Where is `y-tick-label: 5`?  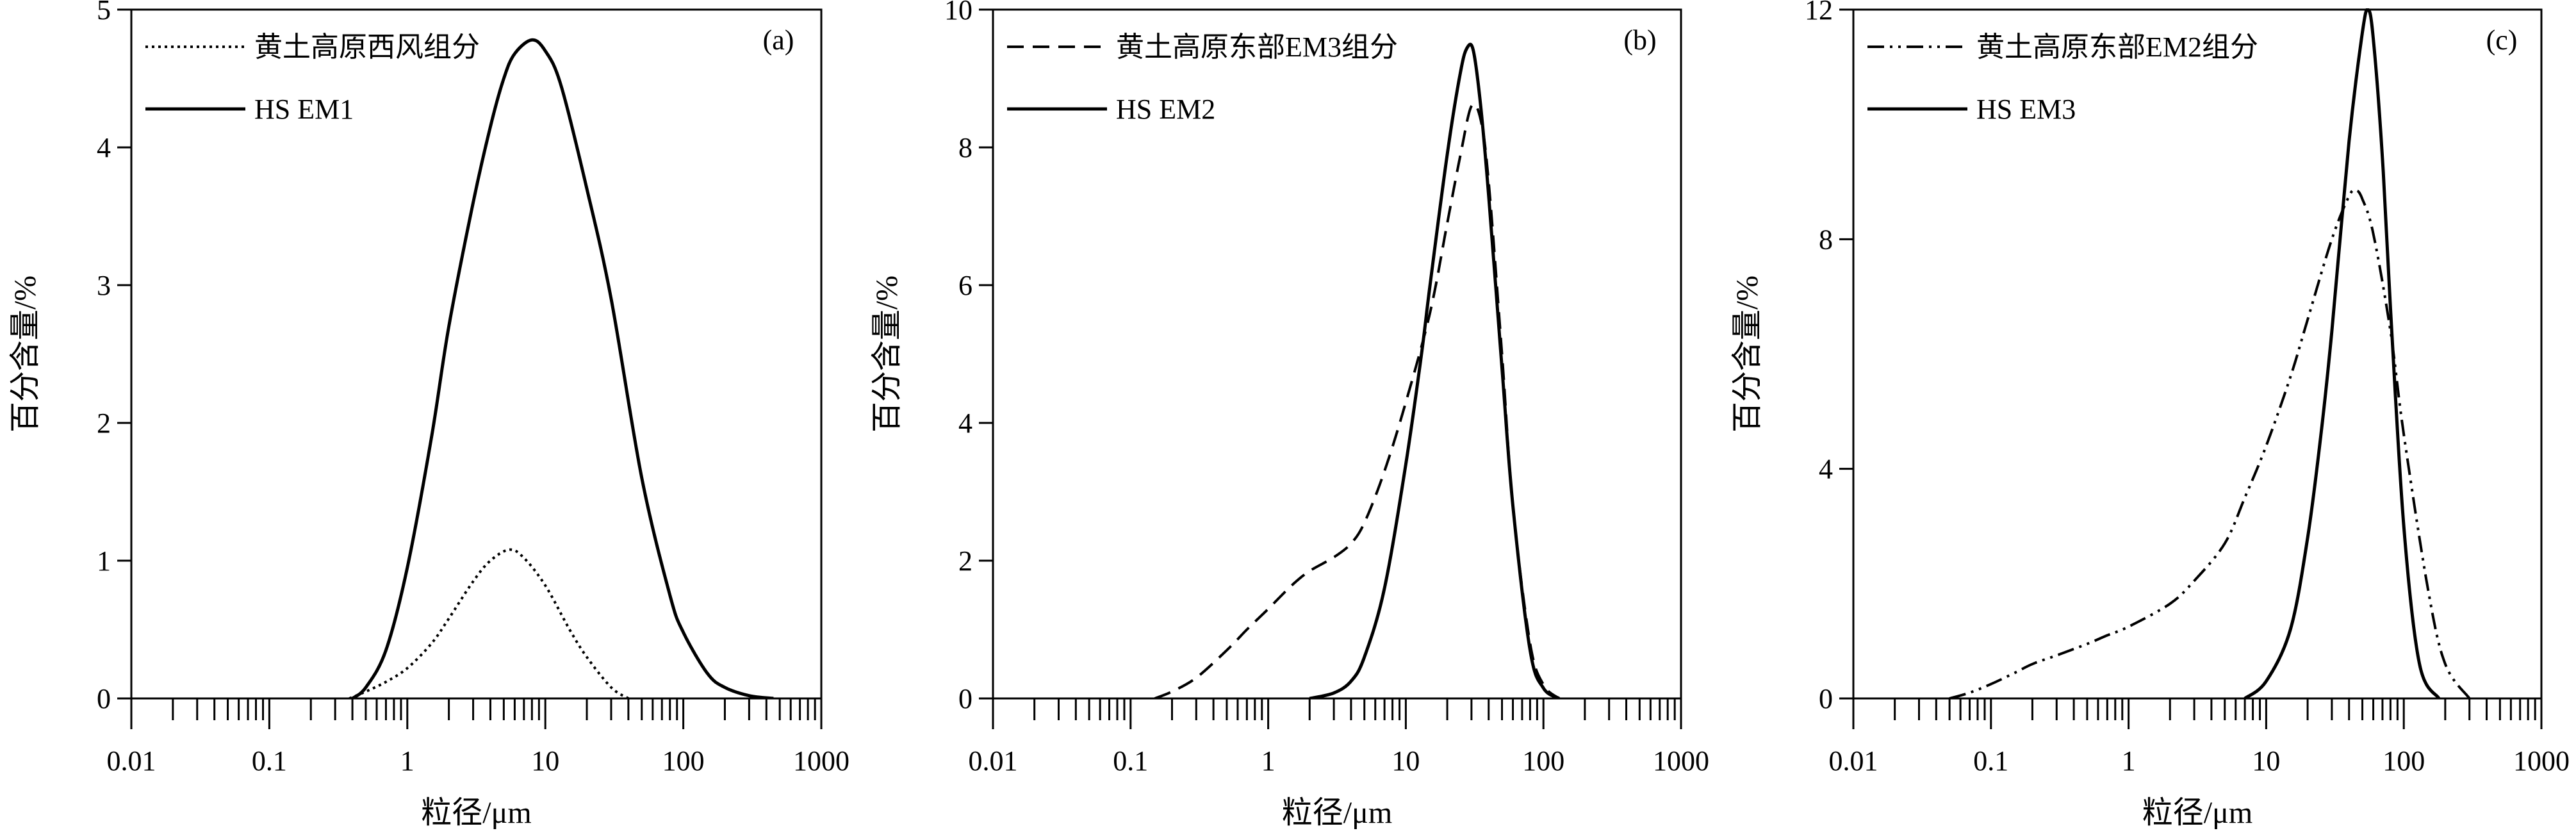
y-tick-label: 5 is located at coordinates (104, 13).